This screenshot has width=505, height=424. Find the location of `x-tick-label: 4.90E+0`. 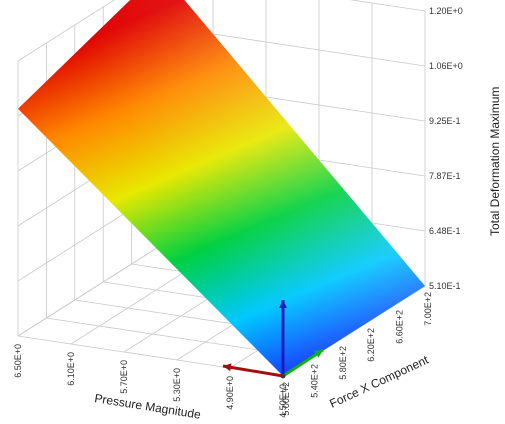

x-tick-label: 4.90E+0 is located at coordinates (230, 393).